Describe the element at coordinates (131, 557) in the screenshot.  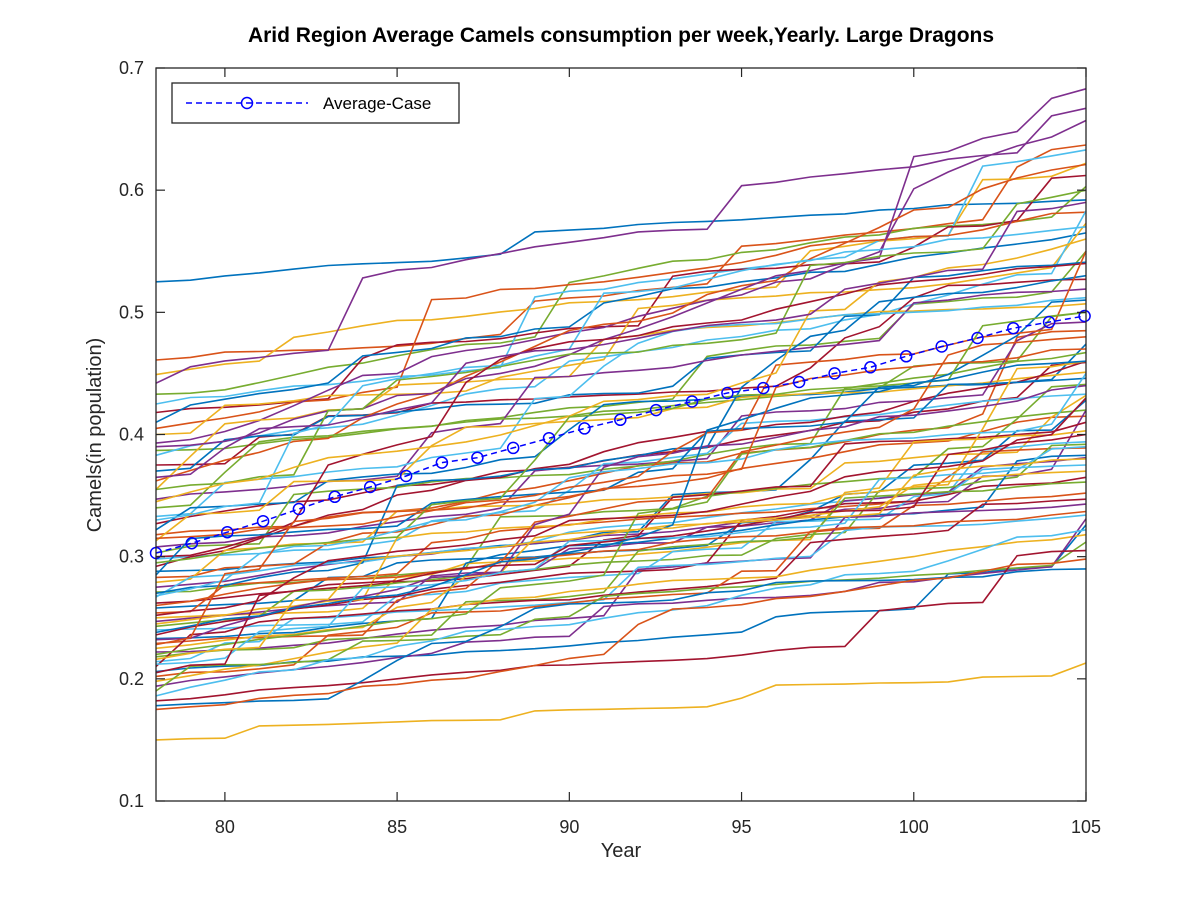
I see `y-tick-label: 0.3` at that location.